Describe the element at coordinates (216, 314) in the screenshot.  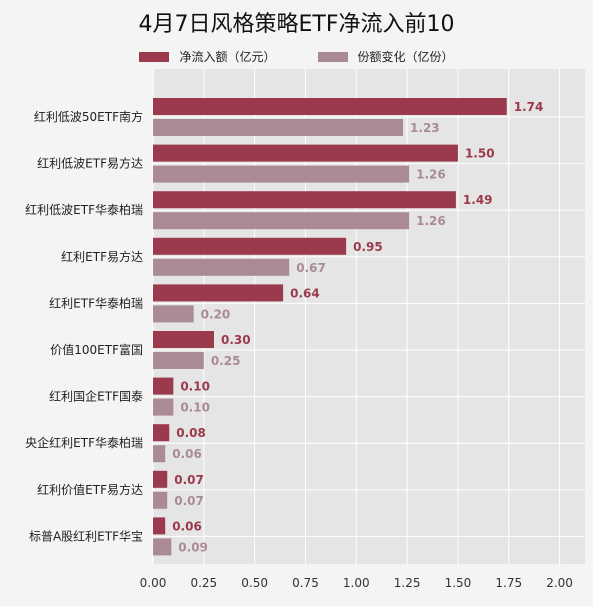
I see `data-label-share-change: 0.20` at that location.